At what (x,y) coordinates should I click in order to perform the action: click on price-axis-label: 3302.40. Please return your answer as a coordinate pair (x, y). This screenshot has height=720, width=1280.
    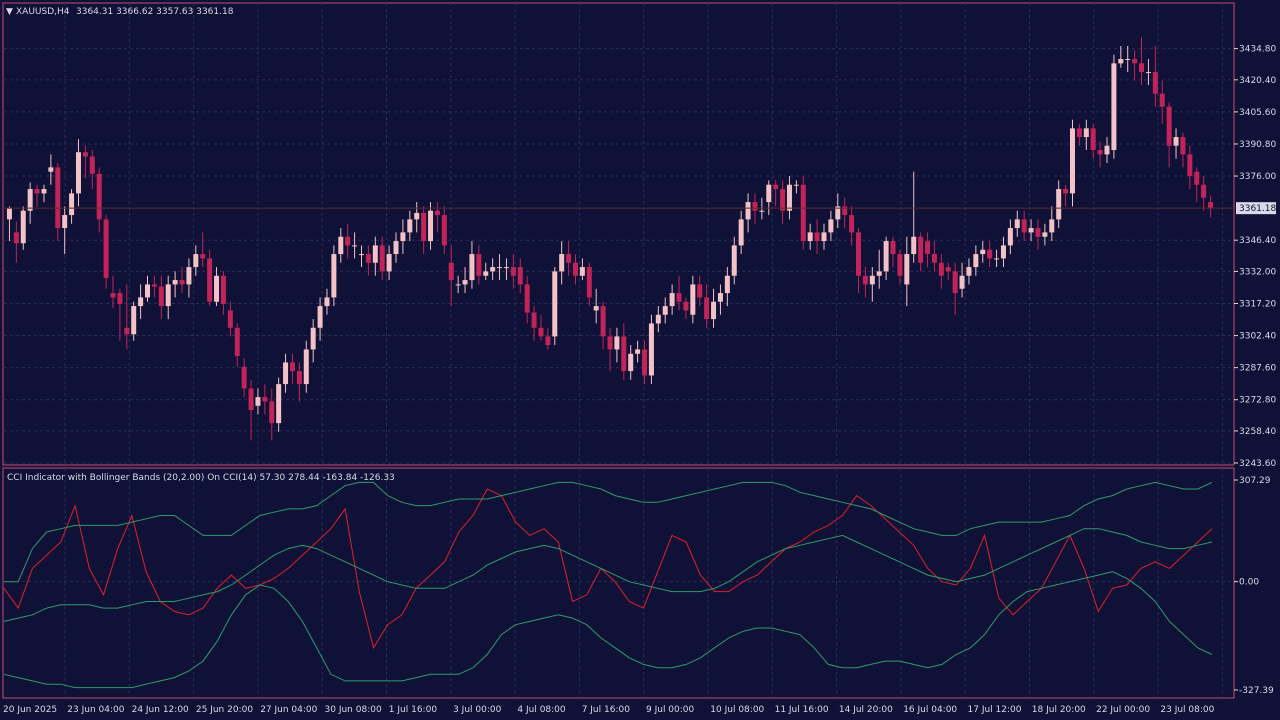
    Looking at the image, I should click on (1257, 337).